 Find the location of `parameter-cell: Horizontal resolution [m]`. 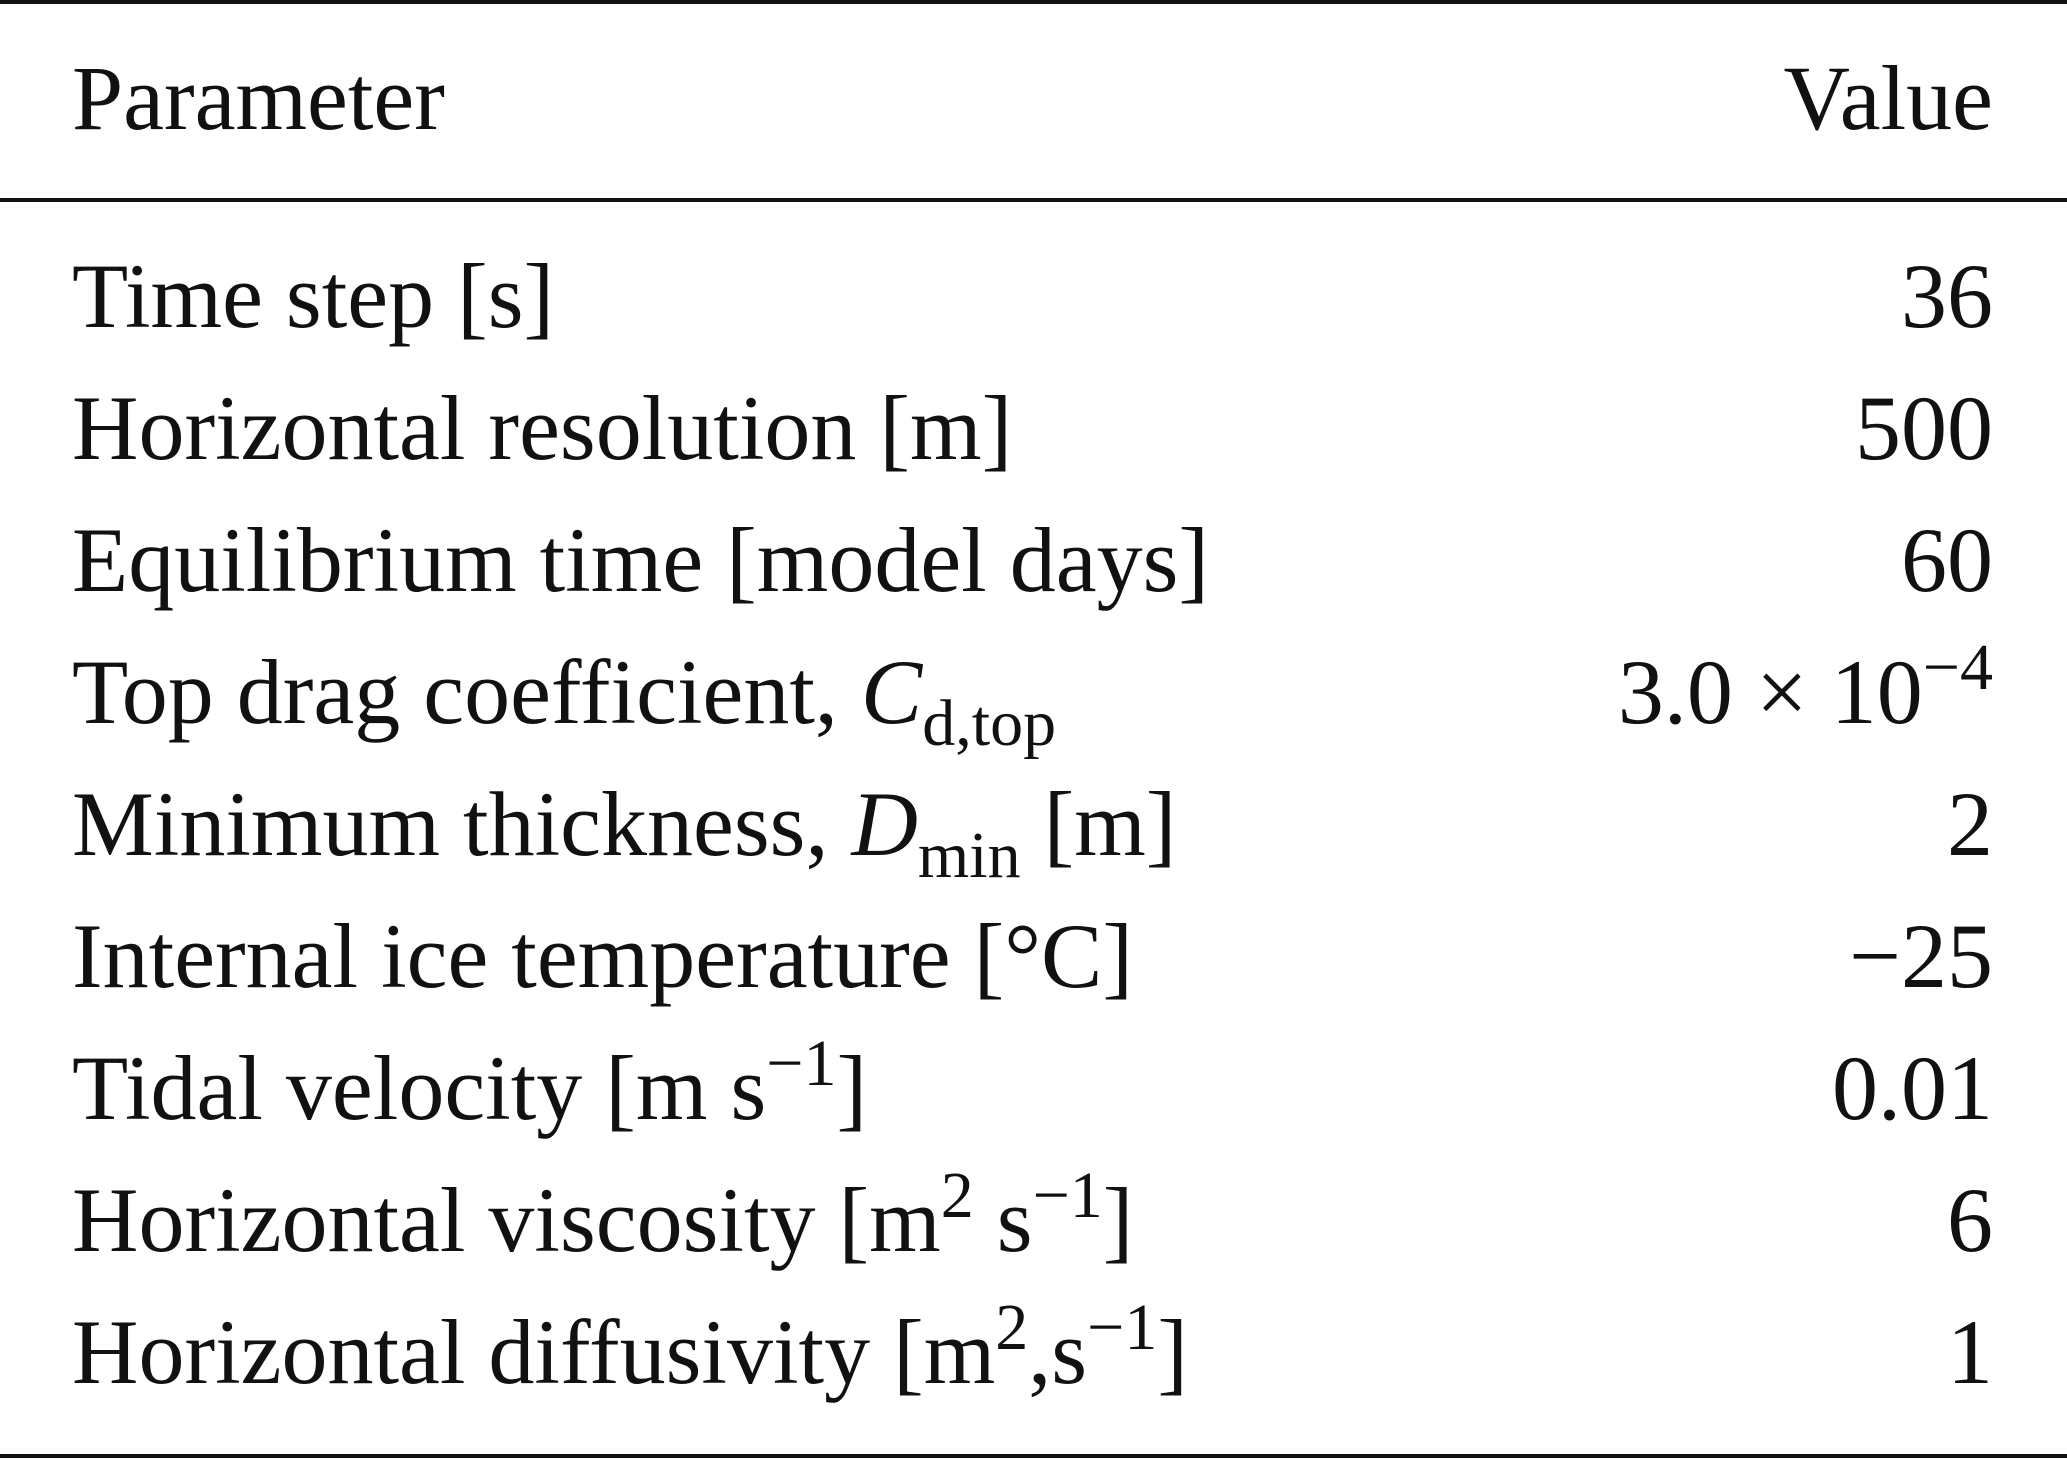

parameter-cell: Horizontal resolution [m] is located at coordinates (542, 428).